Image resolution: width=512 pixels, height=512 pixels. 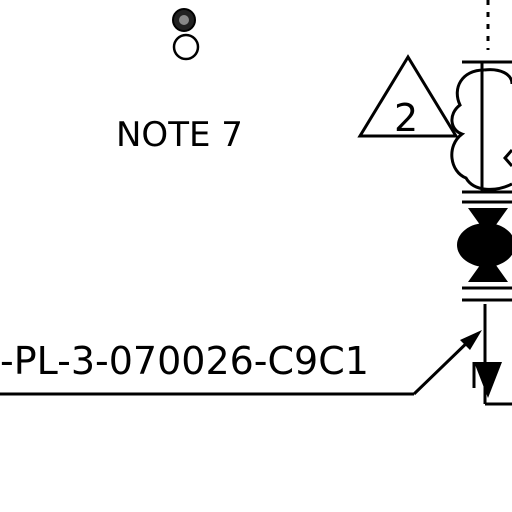 I want to click on instrument-bubble-center, so click(x=184, y=20).